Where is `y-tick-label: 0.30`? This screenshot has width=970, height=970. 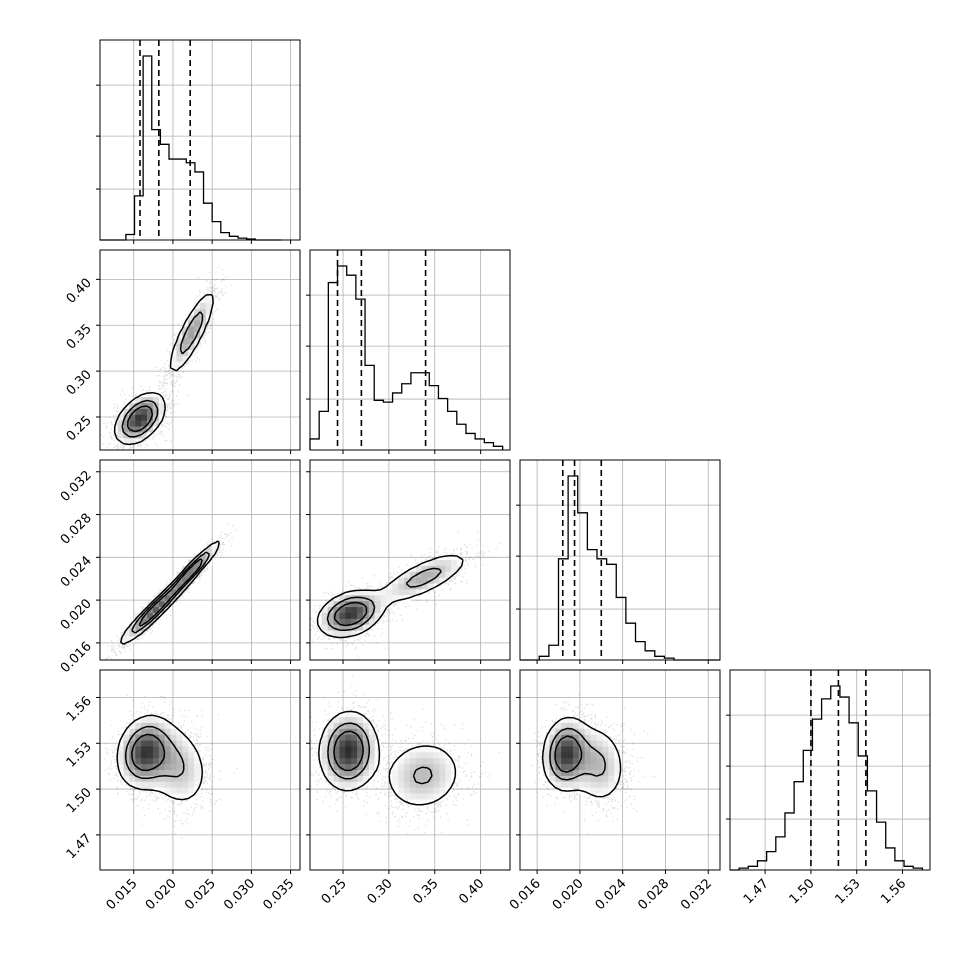 y-tick-label: 0.30 is located at coordinates (79, 382).